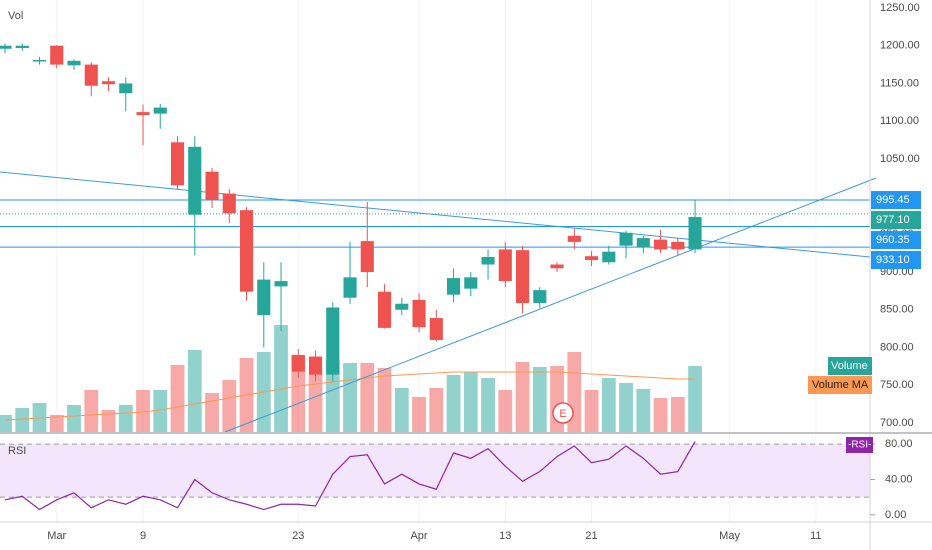 The width and height of the screenshot is (932, 550). I want to click on volume-legend: Volume, so click(849, 366).